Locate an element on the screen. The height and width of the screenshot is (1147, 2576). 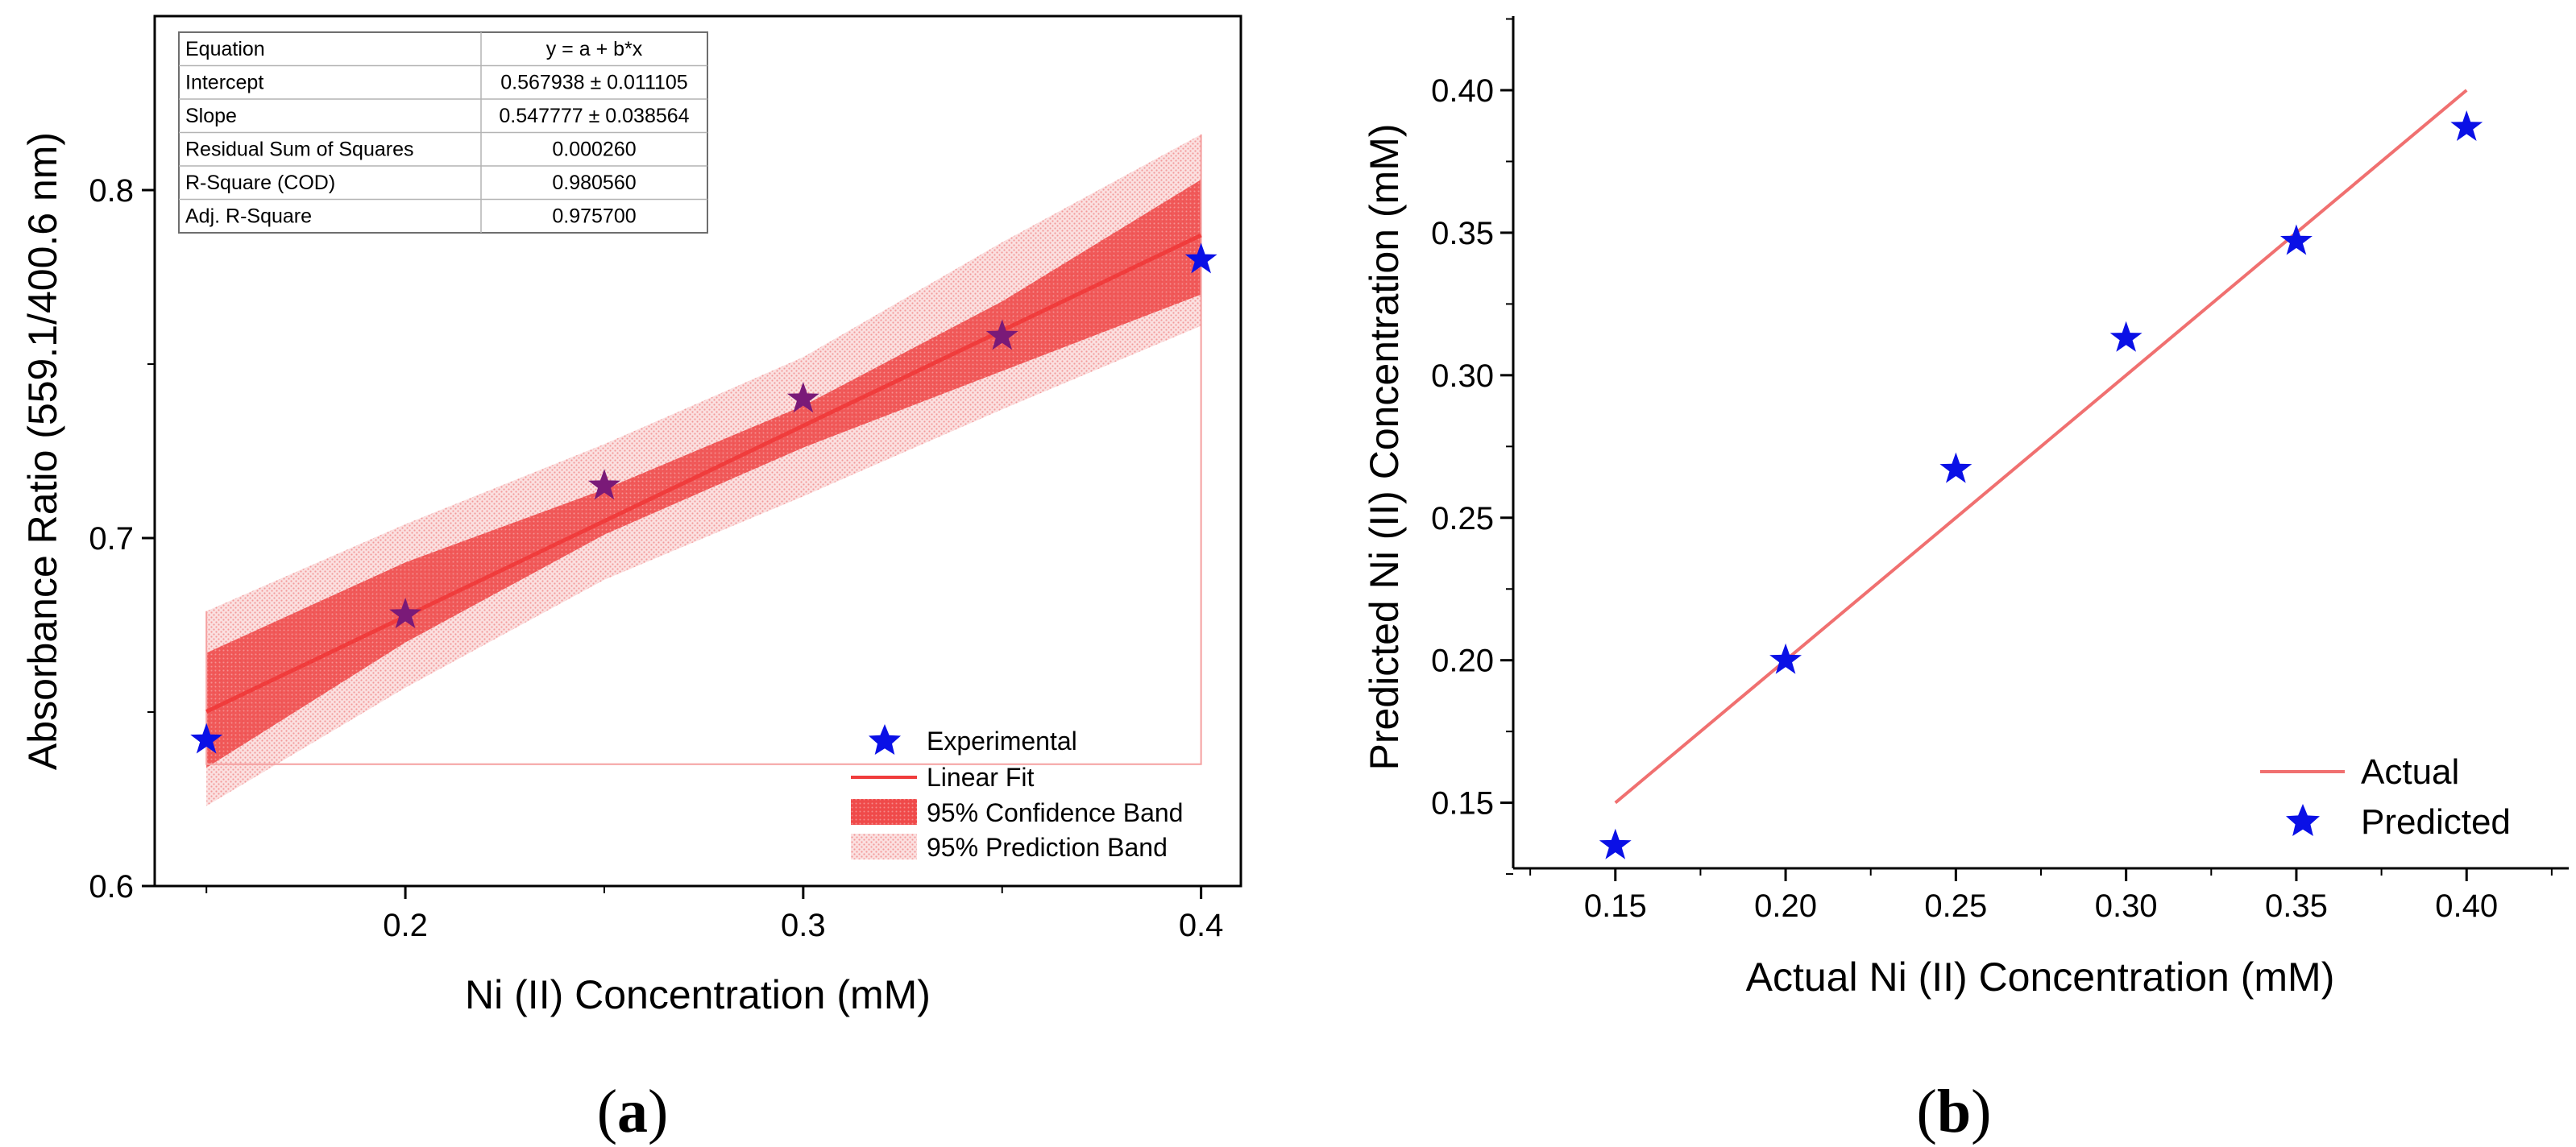
panel-b-legend: Actual Predicted is located at coordinates (2385, 797).